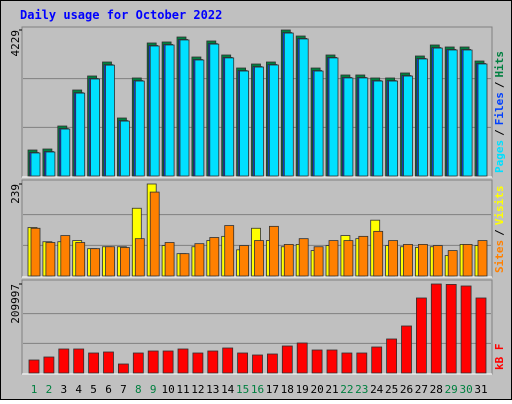 This screenshot has height=404, width=512. What do you see at coordinates (228, 389) in the screenshot?
I see `x-tick-label: 14` at bounding box center [228, 389].